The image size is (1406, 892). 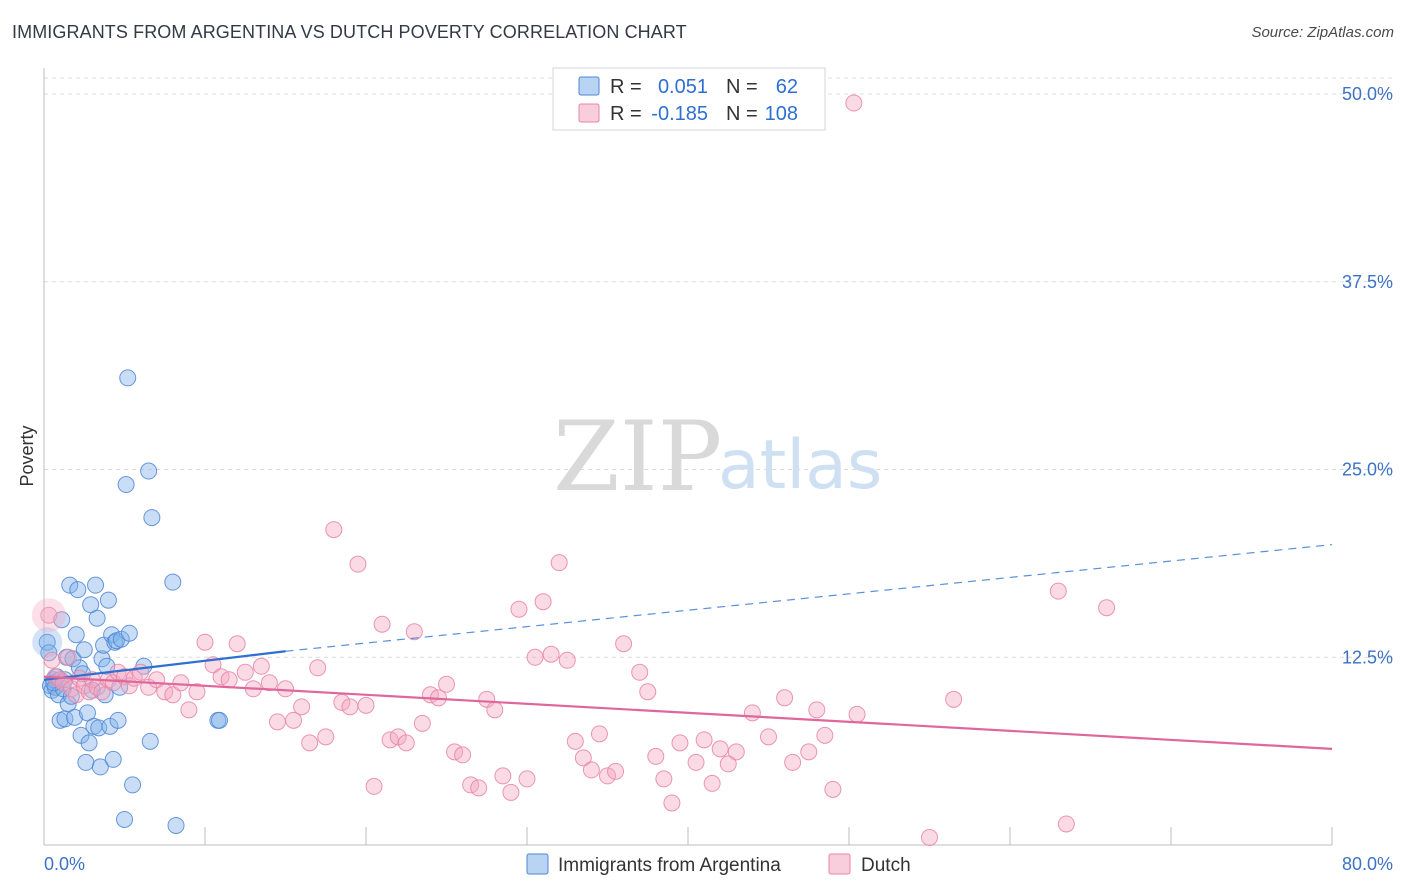 I want to click on argentina-trend-dashed, so click(x=809, y=598).